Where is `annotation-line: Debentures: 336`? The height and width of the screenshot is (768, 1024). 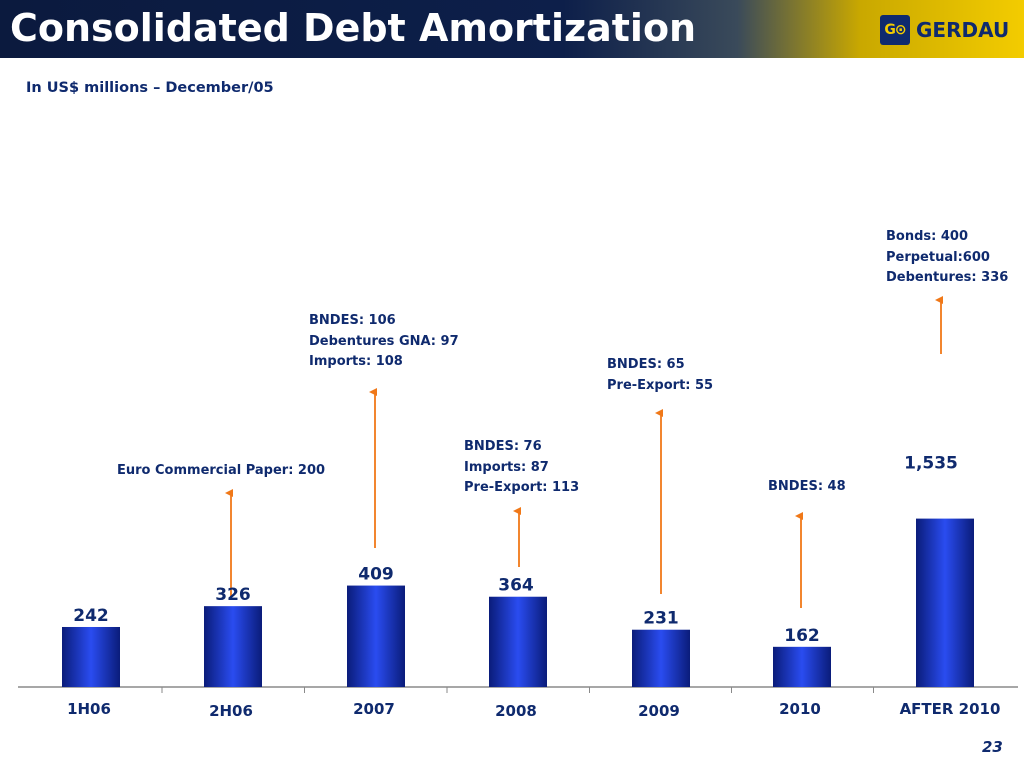
annotation-line: Debentures: 336 is located at coordinates (947, 277).